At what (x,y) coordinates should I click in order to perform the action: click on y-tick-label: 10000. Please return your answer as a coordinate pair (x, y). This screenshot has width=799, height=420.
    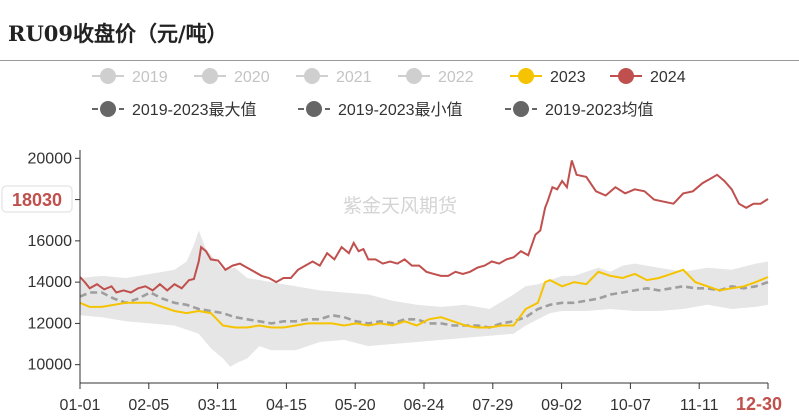
    Looking at the image, I should click on (50, 365).